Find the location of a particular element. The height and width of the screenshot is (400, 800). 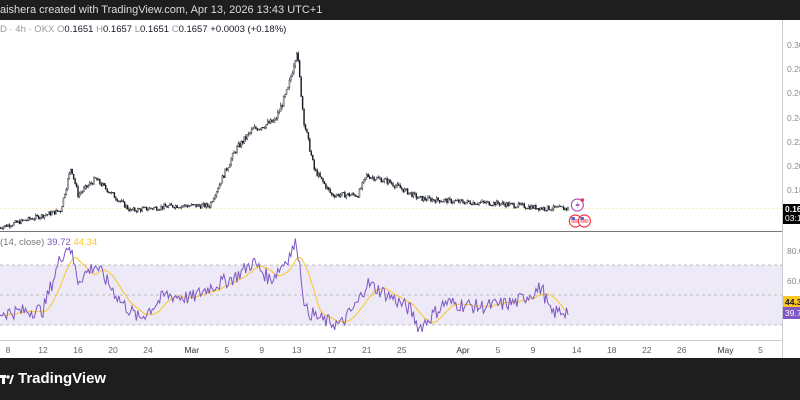

symbol-info: D · 4h · OKX is located at coordinates (27, 29).